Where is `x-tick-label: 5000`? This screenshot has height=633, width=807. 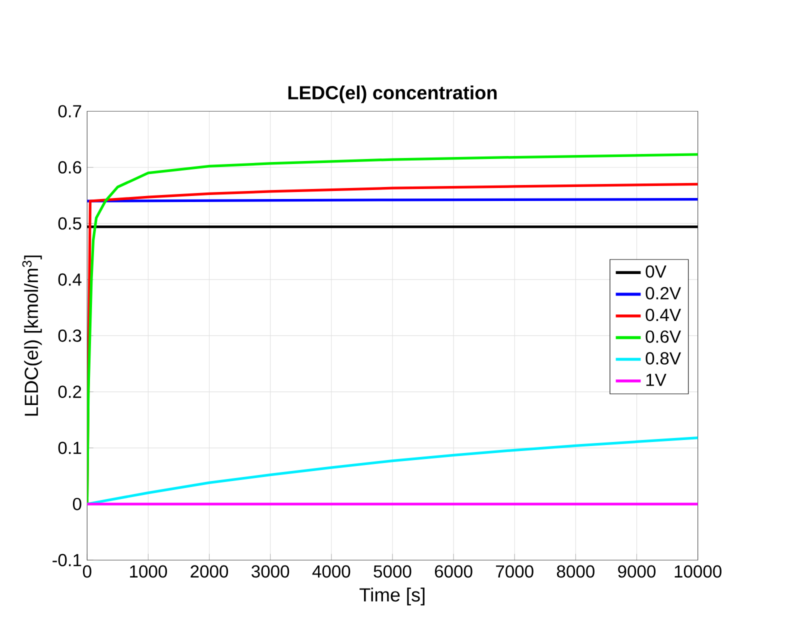
x-tick-label: 5000 is located at coordinates (393, 571).